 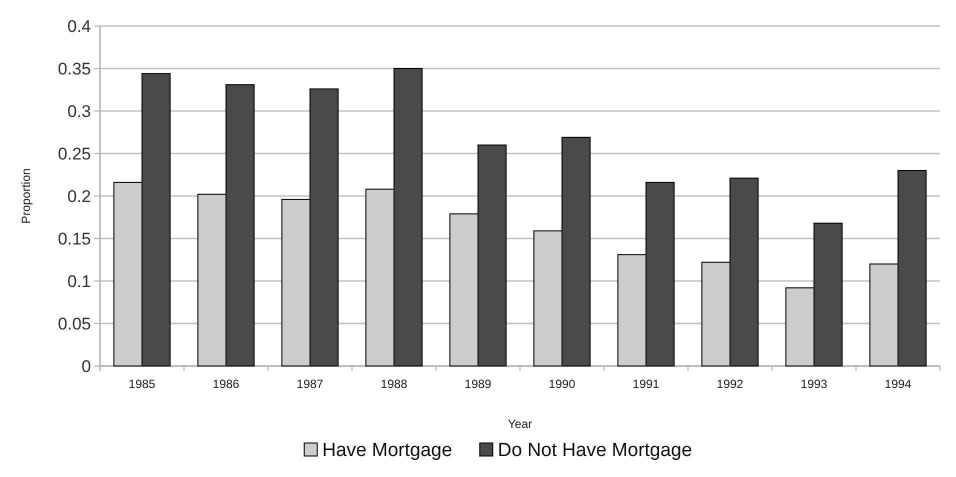 What do you see at coordinates (74, 154) in the screenshot?
I see `y-tick-label: 0.25` at bounding box center [74, 154].